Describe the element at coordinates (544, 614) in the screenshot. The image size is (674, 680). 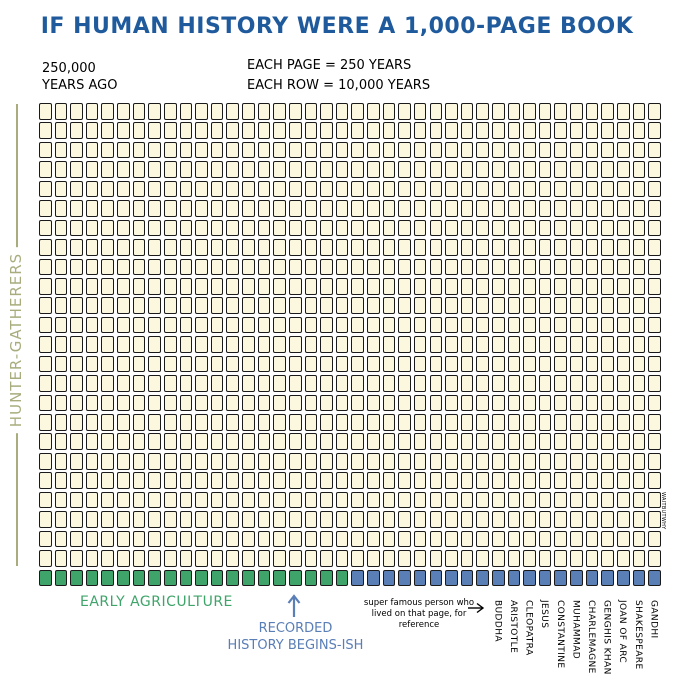
I see `person-label: JESUS` at that location.